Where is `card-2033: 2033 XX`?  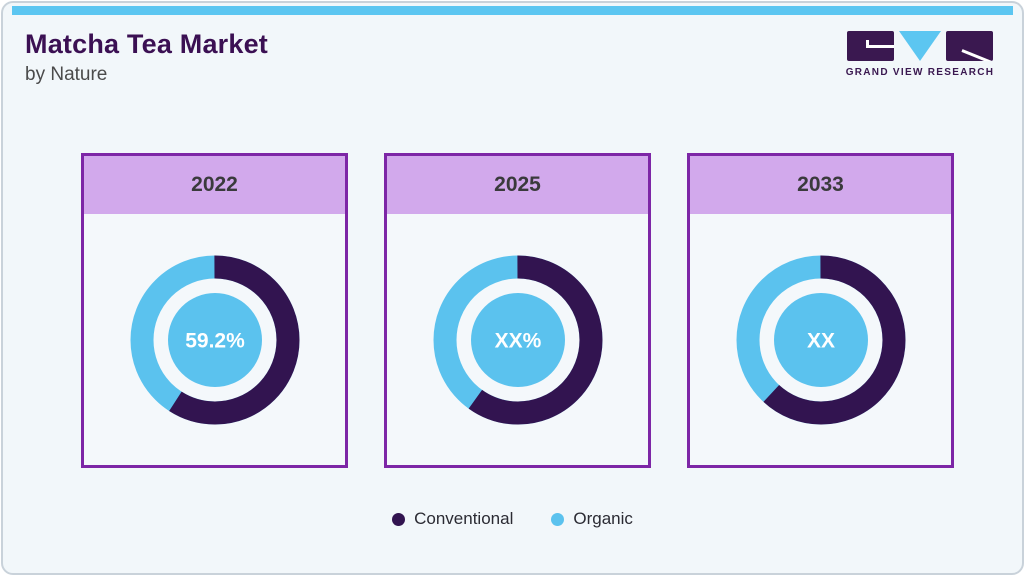 card-2033: 2033 XX is located at coordinates (820, 310).